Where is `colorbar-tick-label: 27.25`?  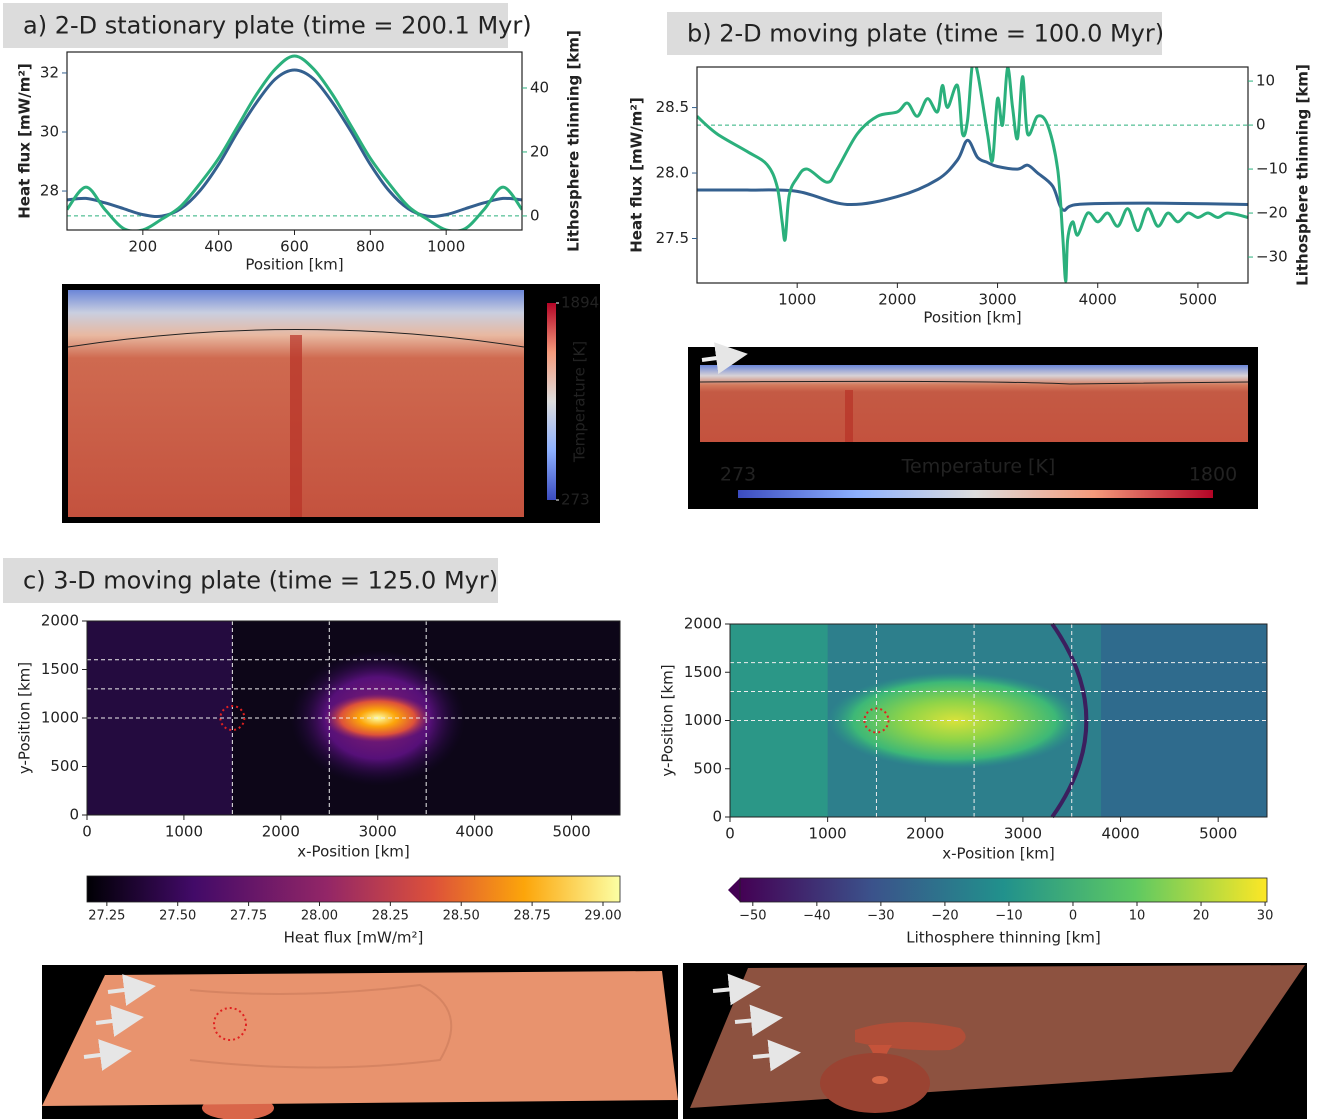 colorbar-tick-label: 27.25 is located at coordinates (106, 916).